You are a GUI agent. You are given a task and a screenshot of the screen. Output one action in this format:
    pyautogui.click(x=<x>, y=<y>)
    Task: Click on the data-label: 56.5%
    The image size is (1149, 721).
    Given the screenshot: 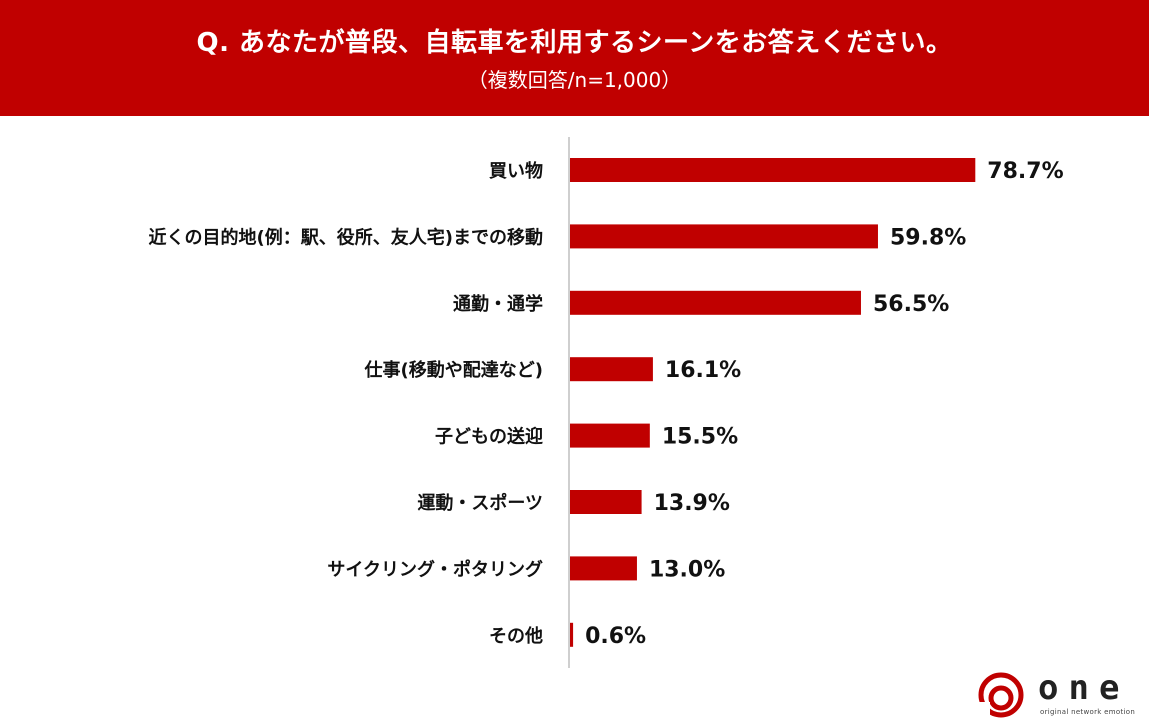 What is the action you would take?
    pyautogui.click(x=911, y=304)
    